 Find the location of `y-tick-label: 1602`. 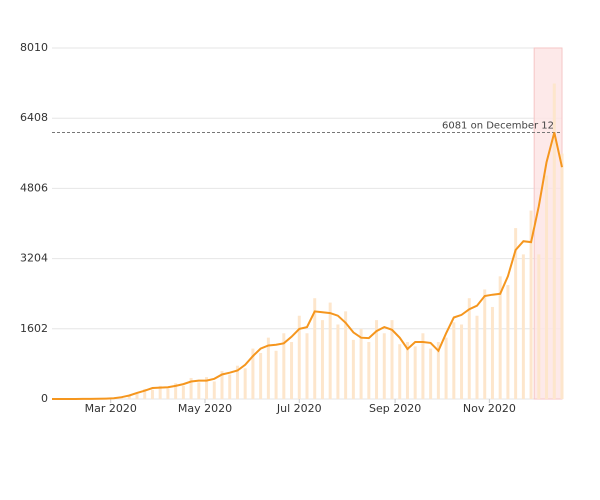

y-tick-label: 1602 is located at coordinates (34, 328).